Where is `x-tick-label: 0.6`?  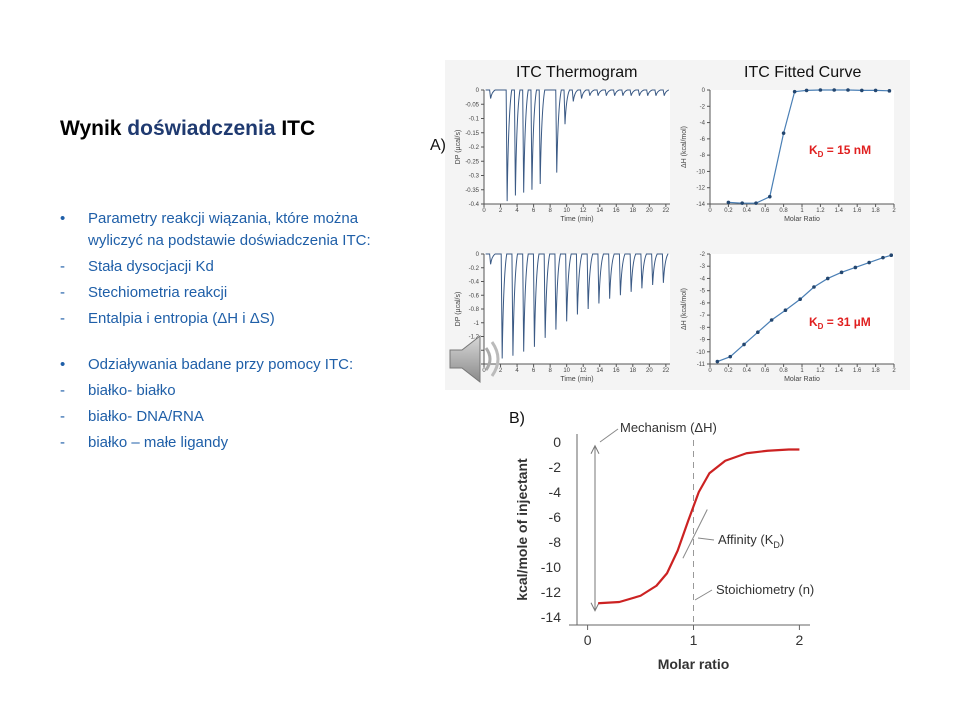
x-tick-label: 0.6 is located at coordinates (765, 211).